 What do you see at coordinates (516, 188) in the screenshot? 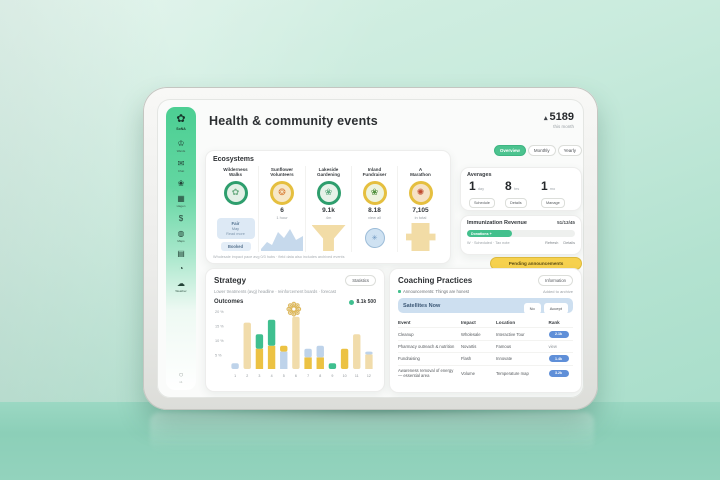
I see `average-unit: hrs` at bounding box center [516, 188].